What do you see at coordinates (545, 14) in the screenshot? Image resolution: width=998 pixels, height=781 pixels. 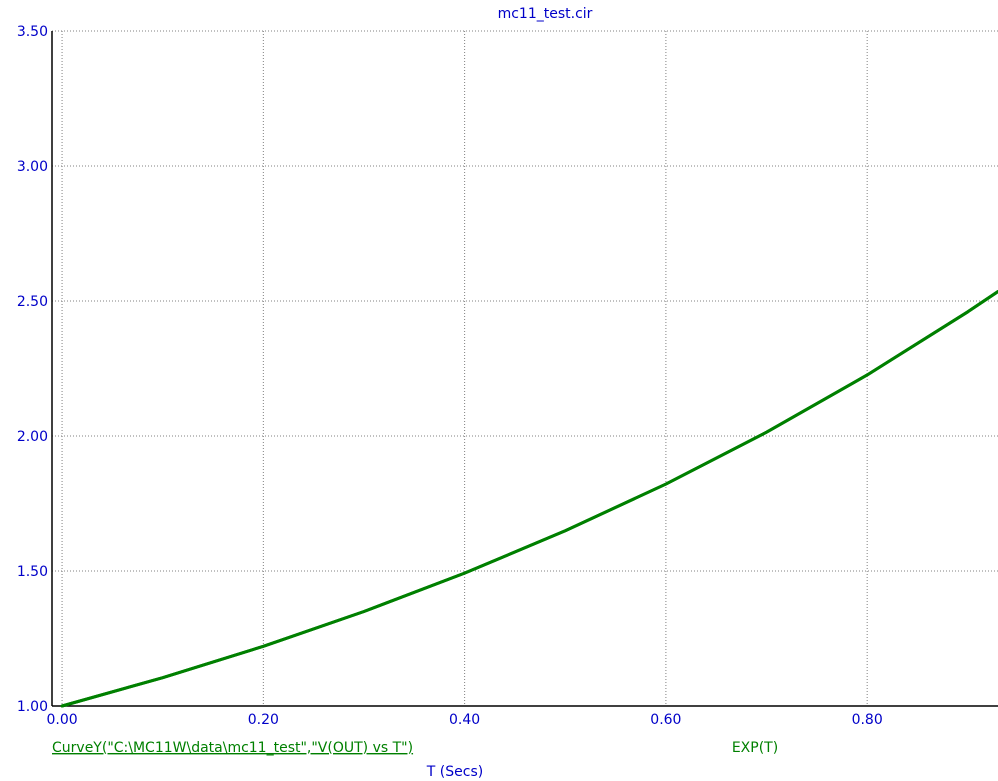 I see `chart-title: mc11_test.cir` at bounding box center [545, 14].